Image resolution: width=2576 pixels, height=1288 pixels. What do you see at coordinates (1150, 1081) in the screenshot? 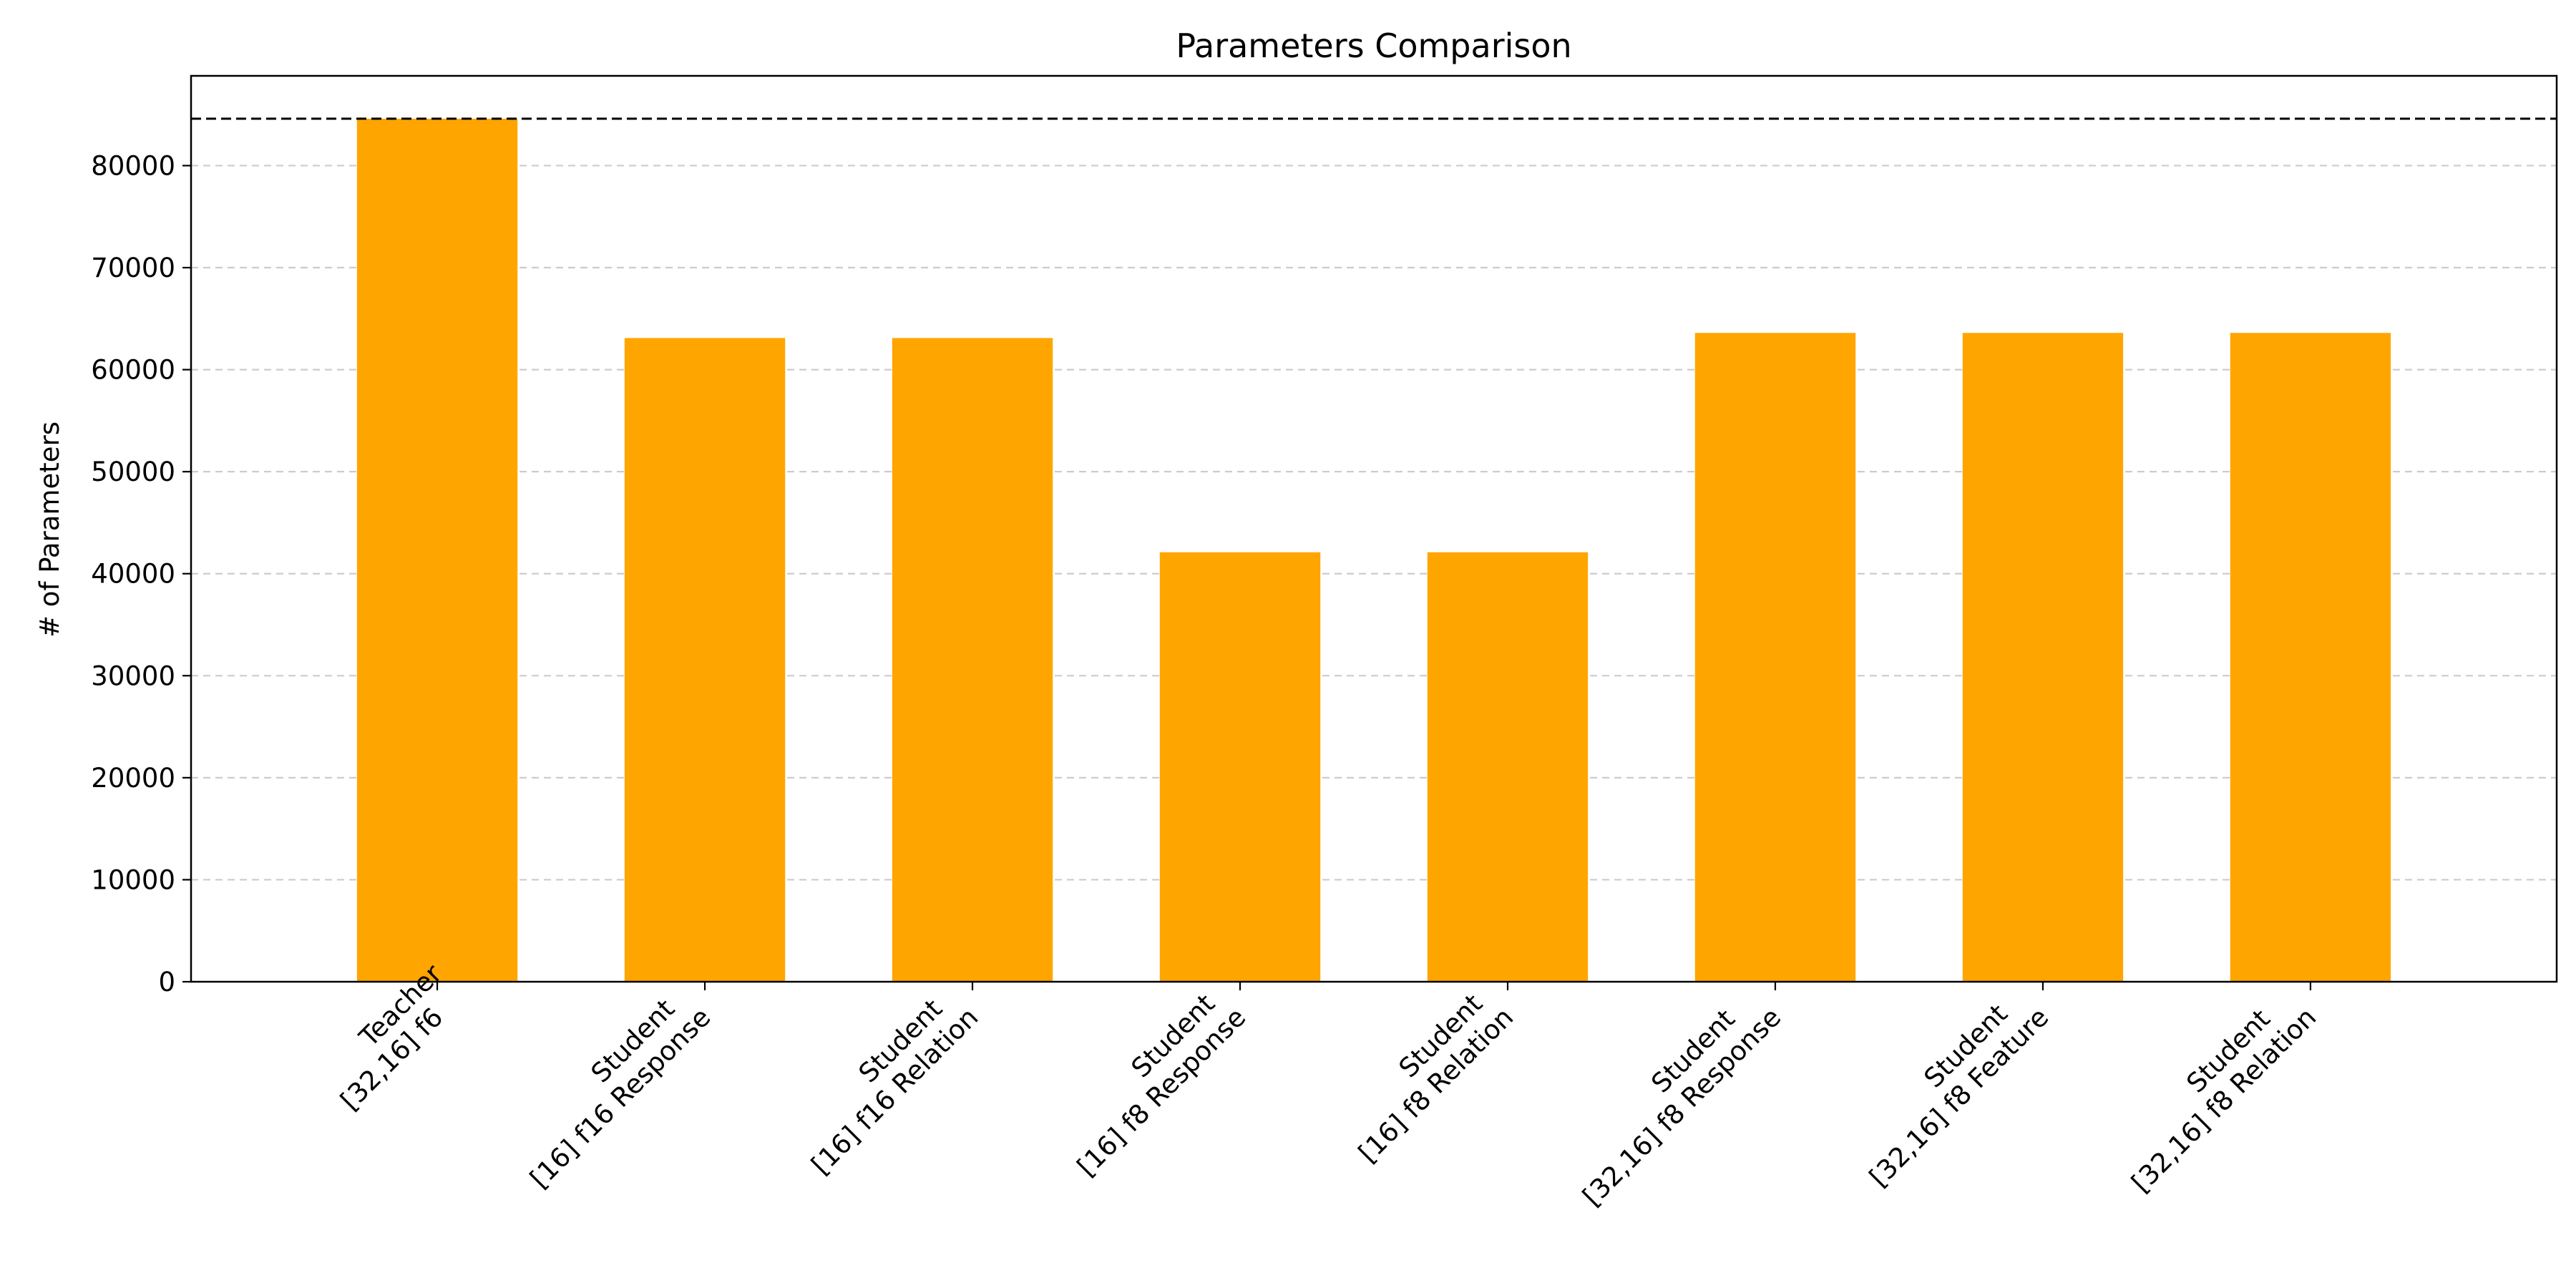
I see `x-tick-label: Student[16] f8 Response` at bounding box center [1150, 1081].